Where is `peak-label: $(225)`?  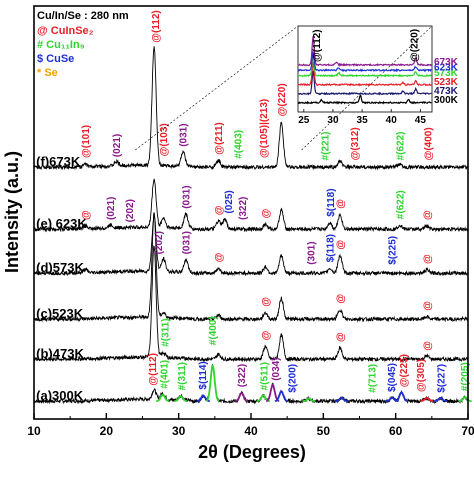 peak-label: $(225) is located at coordinates (393, 250).